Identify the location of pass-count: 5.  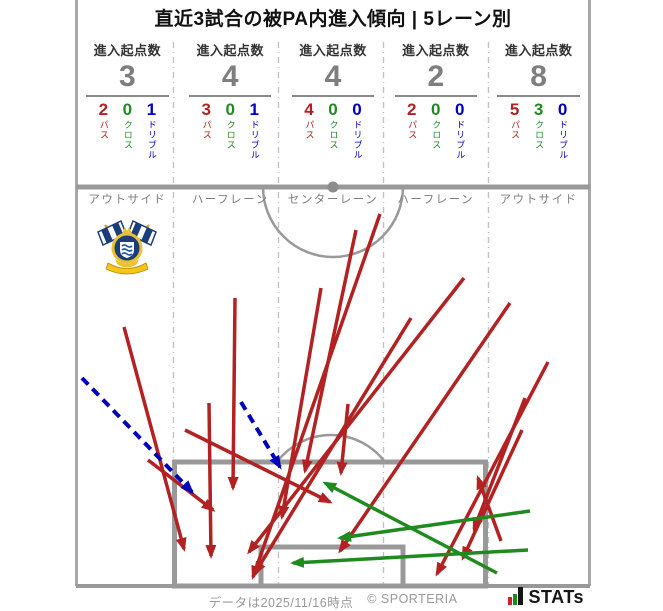
(514, 109).